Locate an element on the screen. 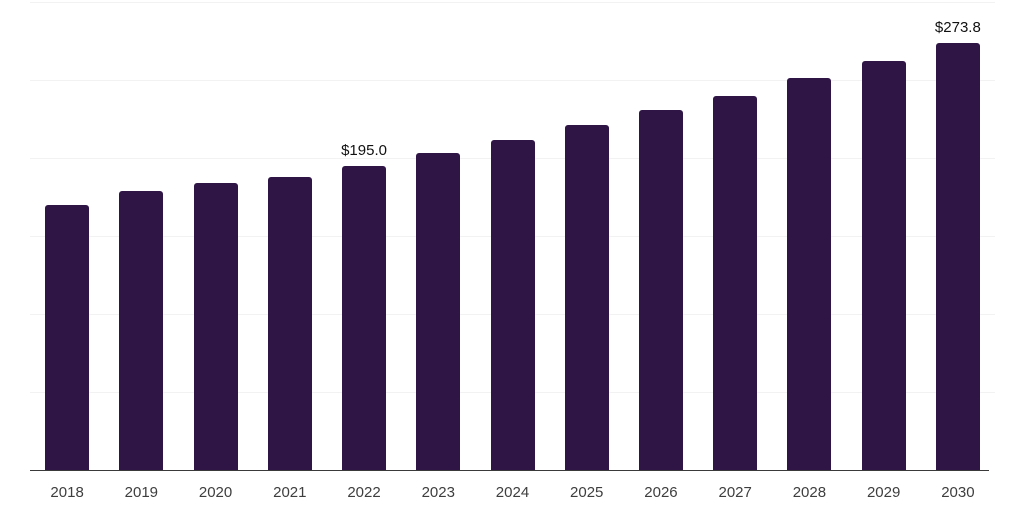  x-tick-label-2019: 2019 is located at coordinates (141, 492).